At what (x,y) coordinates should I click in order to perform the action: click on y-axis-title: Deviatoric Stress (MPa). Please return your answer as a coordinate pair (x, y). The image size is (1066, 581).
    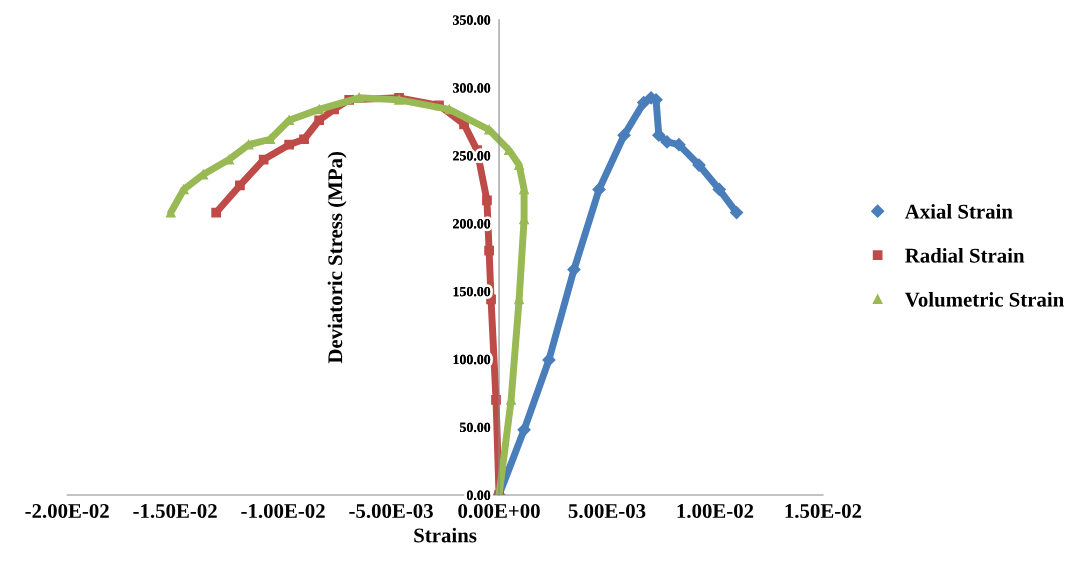
    Looking at the image, I should click on (337, 258).